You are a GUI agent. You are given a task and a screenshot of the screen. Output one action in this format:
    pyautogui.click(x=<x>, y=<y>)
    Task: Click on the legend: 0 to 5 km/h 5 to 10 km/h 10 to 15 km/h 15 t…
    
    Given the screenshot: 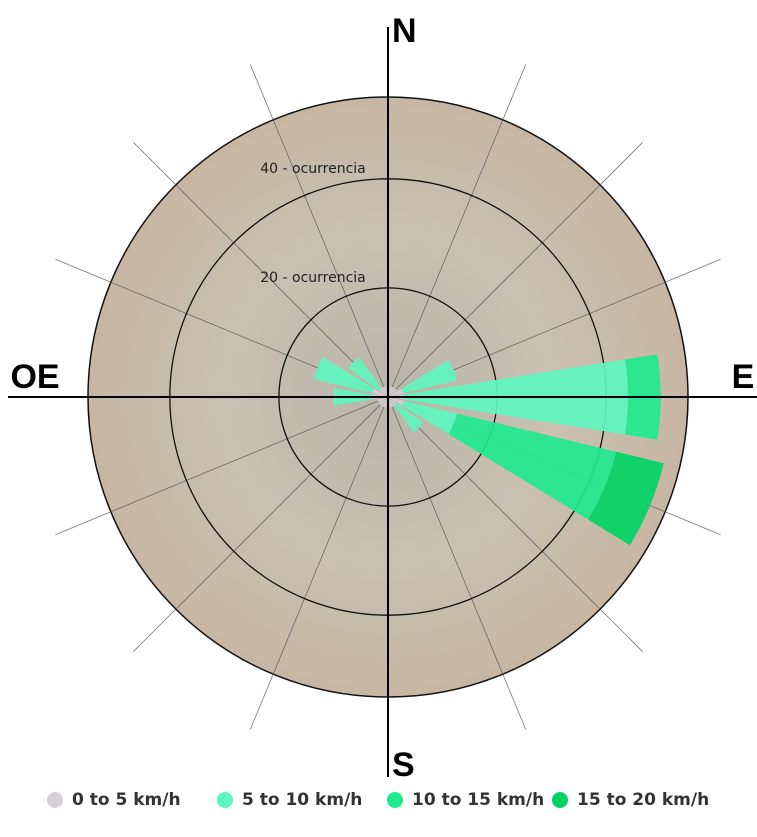 What is the action you would take?
    pyautogui.click(x=378, y=800)
    